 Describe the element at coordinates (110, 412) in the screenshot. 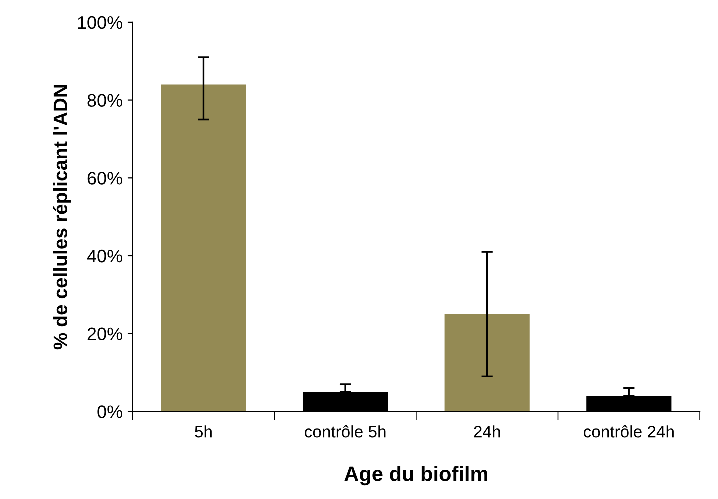

I see `y-tick-label: 0%` at that location.